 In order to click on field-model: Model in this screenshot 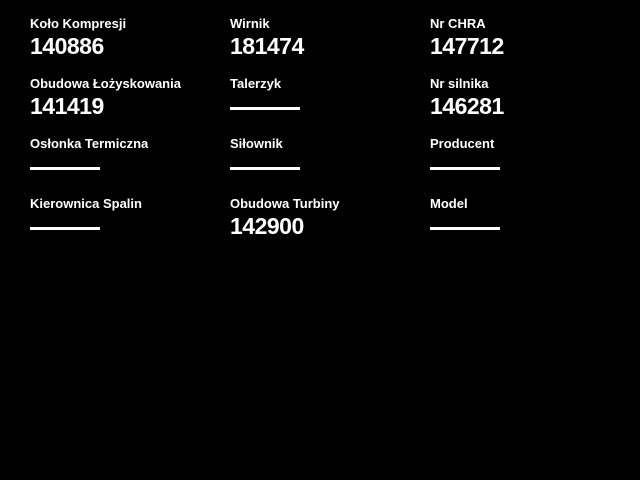, I will do `click(525, 213)`.